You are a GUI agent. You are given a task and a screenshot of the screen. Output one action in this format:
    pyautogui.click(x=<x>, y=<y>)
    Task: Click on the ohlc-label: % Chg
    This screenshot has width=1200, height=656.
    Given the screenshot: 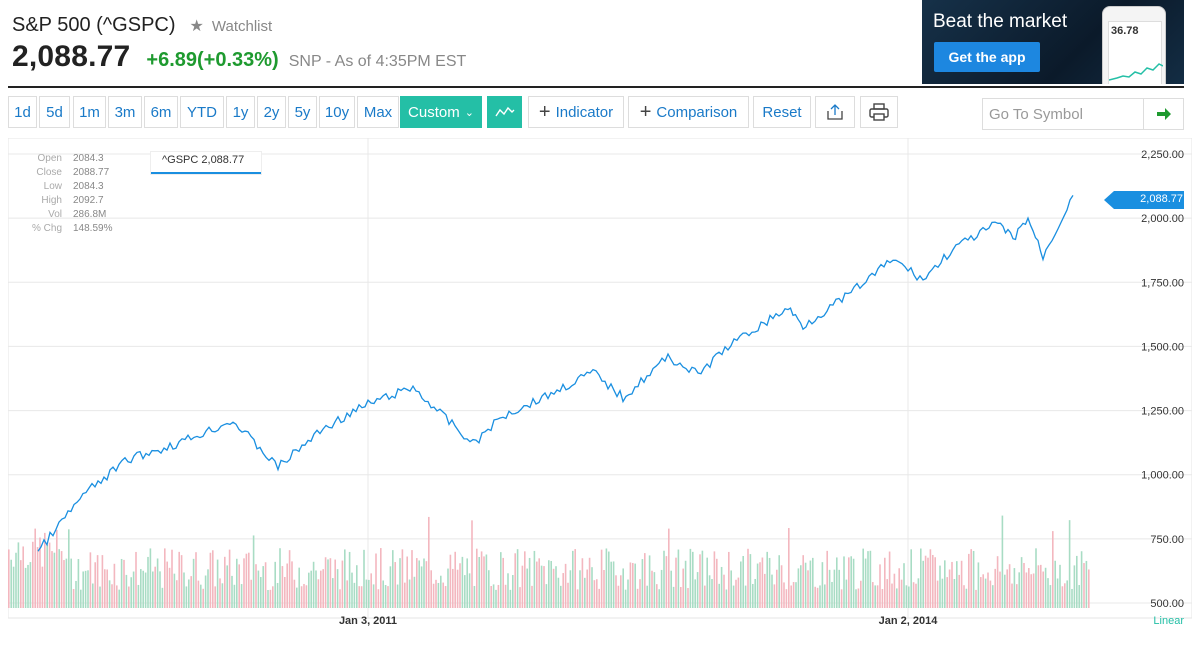 What is the action you would take?
    pyautogui.click(x=46, y=228)
    